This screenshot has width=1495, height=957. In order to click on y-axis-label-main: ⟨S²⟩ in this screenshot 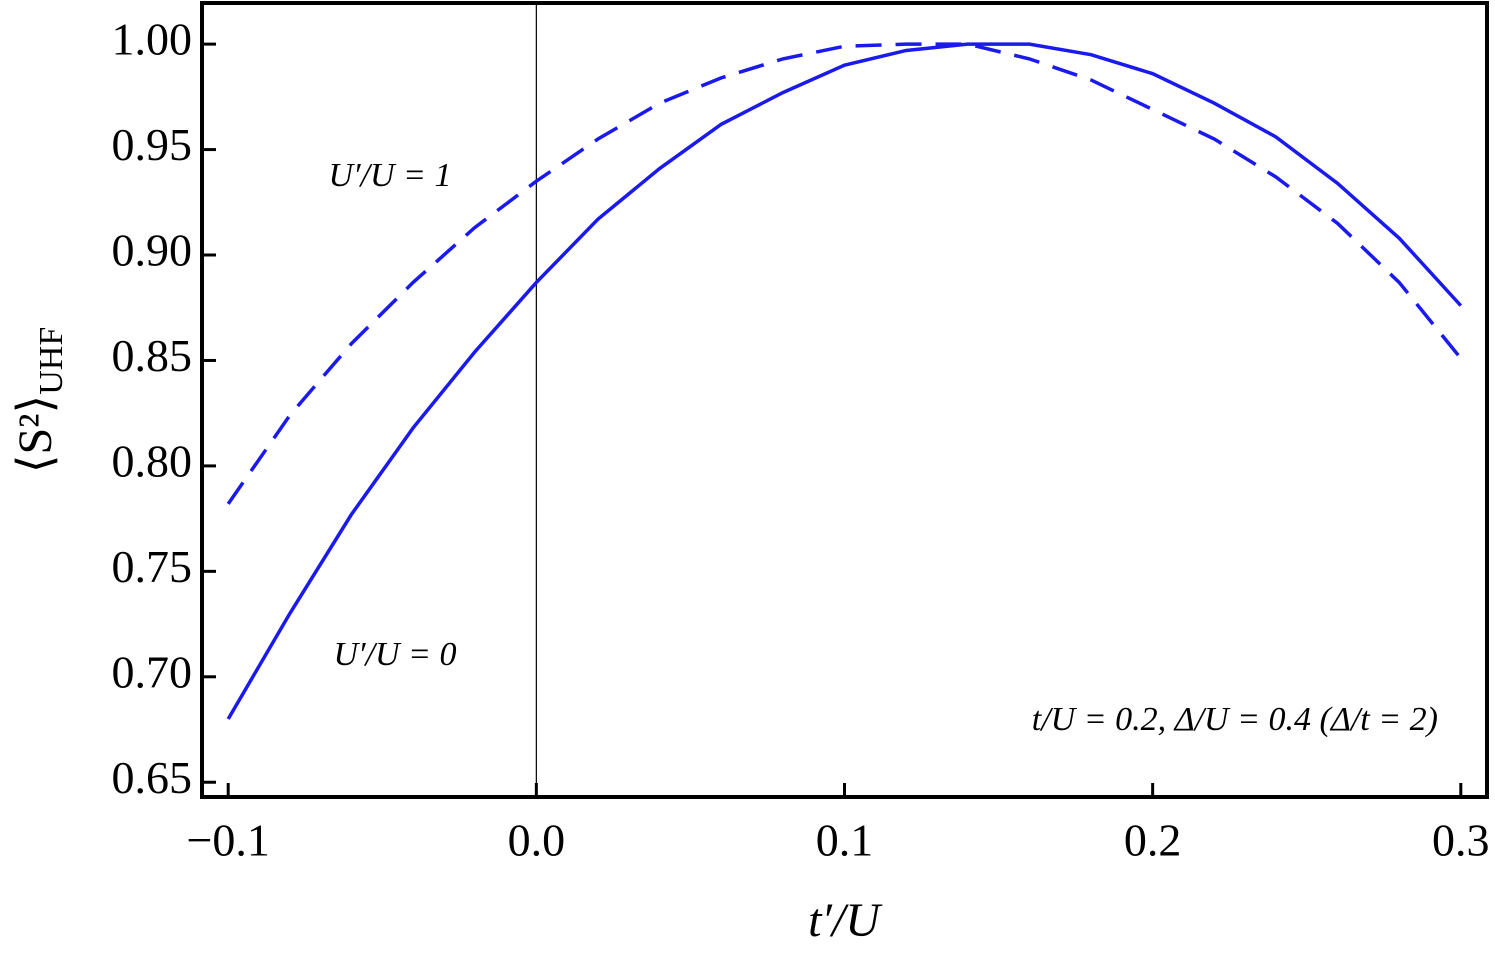, I will do `click(35, 434)`.